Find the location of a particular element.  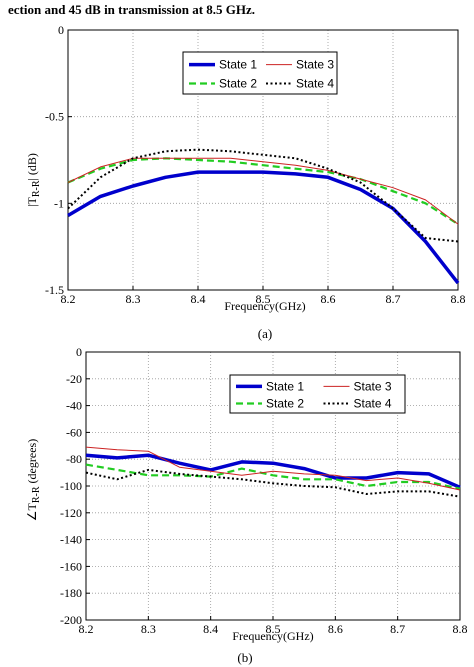

y-tick-label: -40 is located at coordinates (74, 406).